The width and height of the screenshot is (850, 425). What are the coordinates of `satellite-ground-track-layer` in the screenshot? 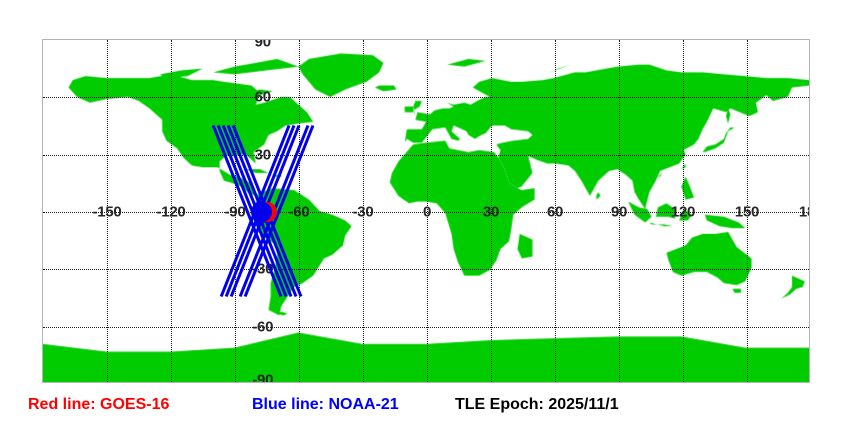 It's located at (263, 211).